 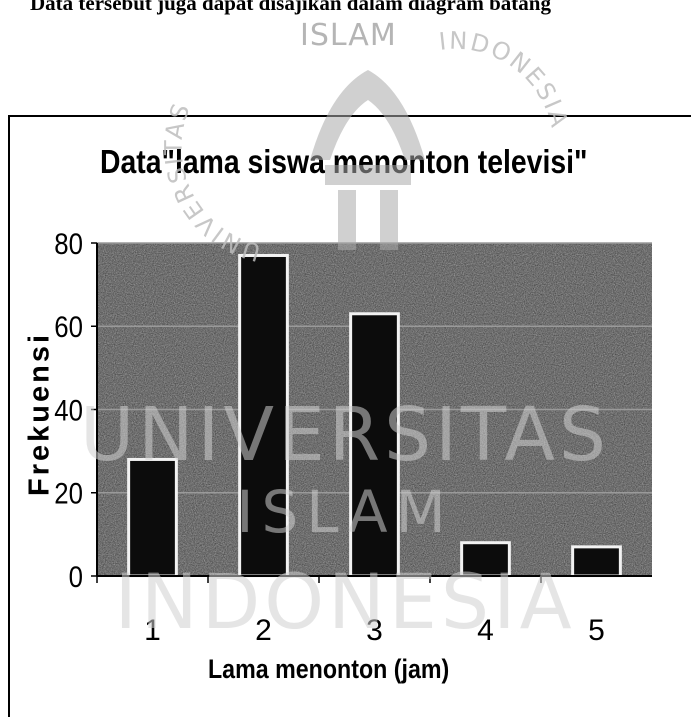 What do you see at coordinates (374, 630) in the screenshot?
I see `x-tick-label-3: 3` at bounding box center [374, 630].